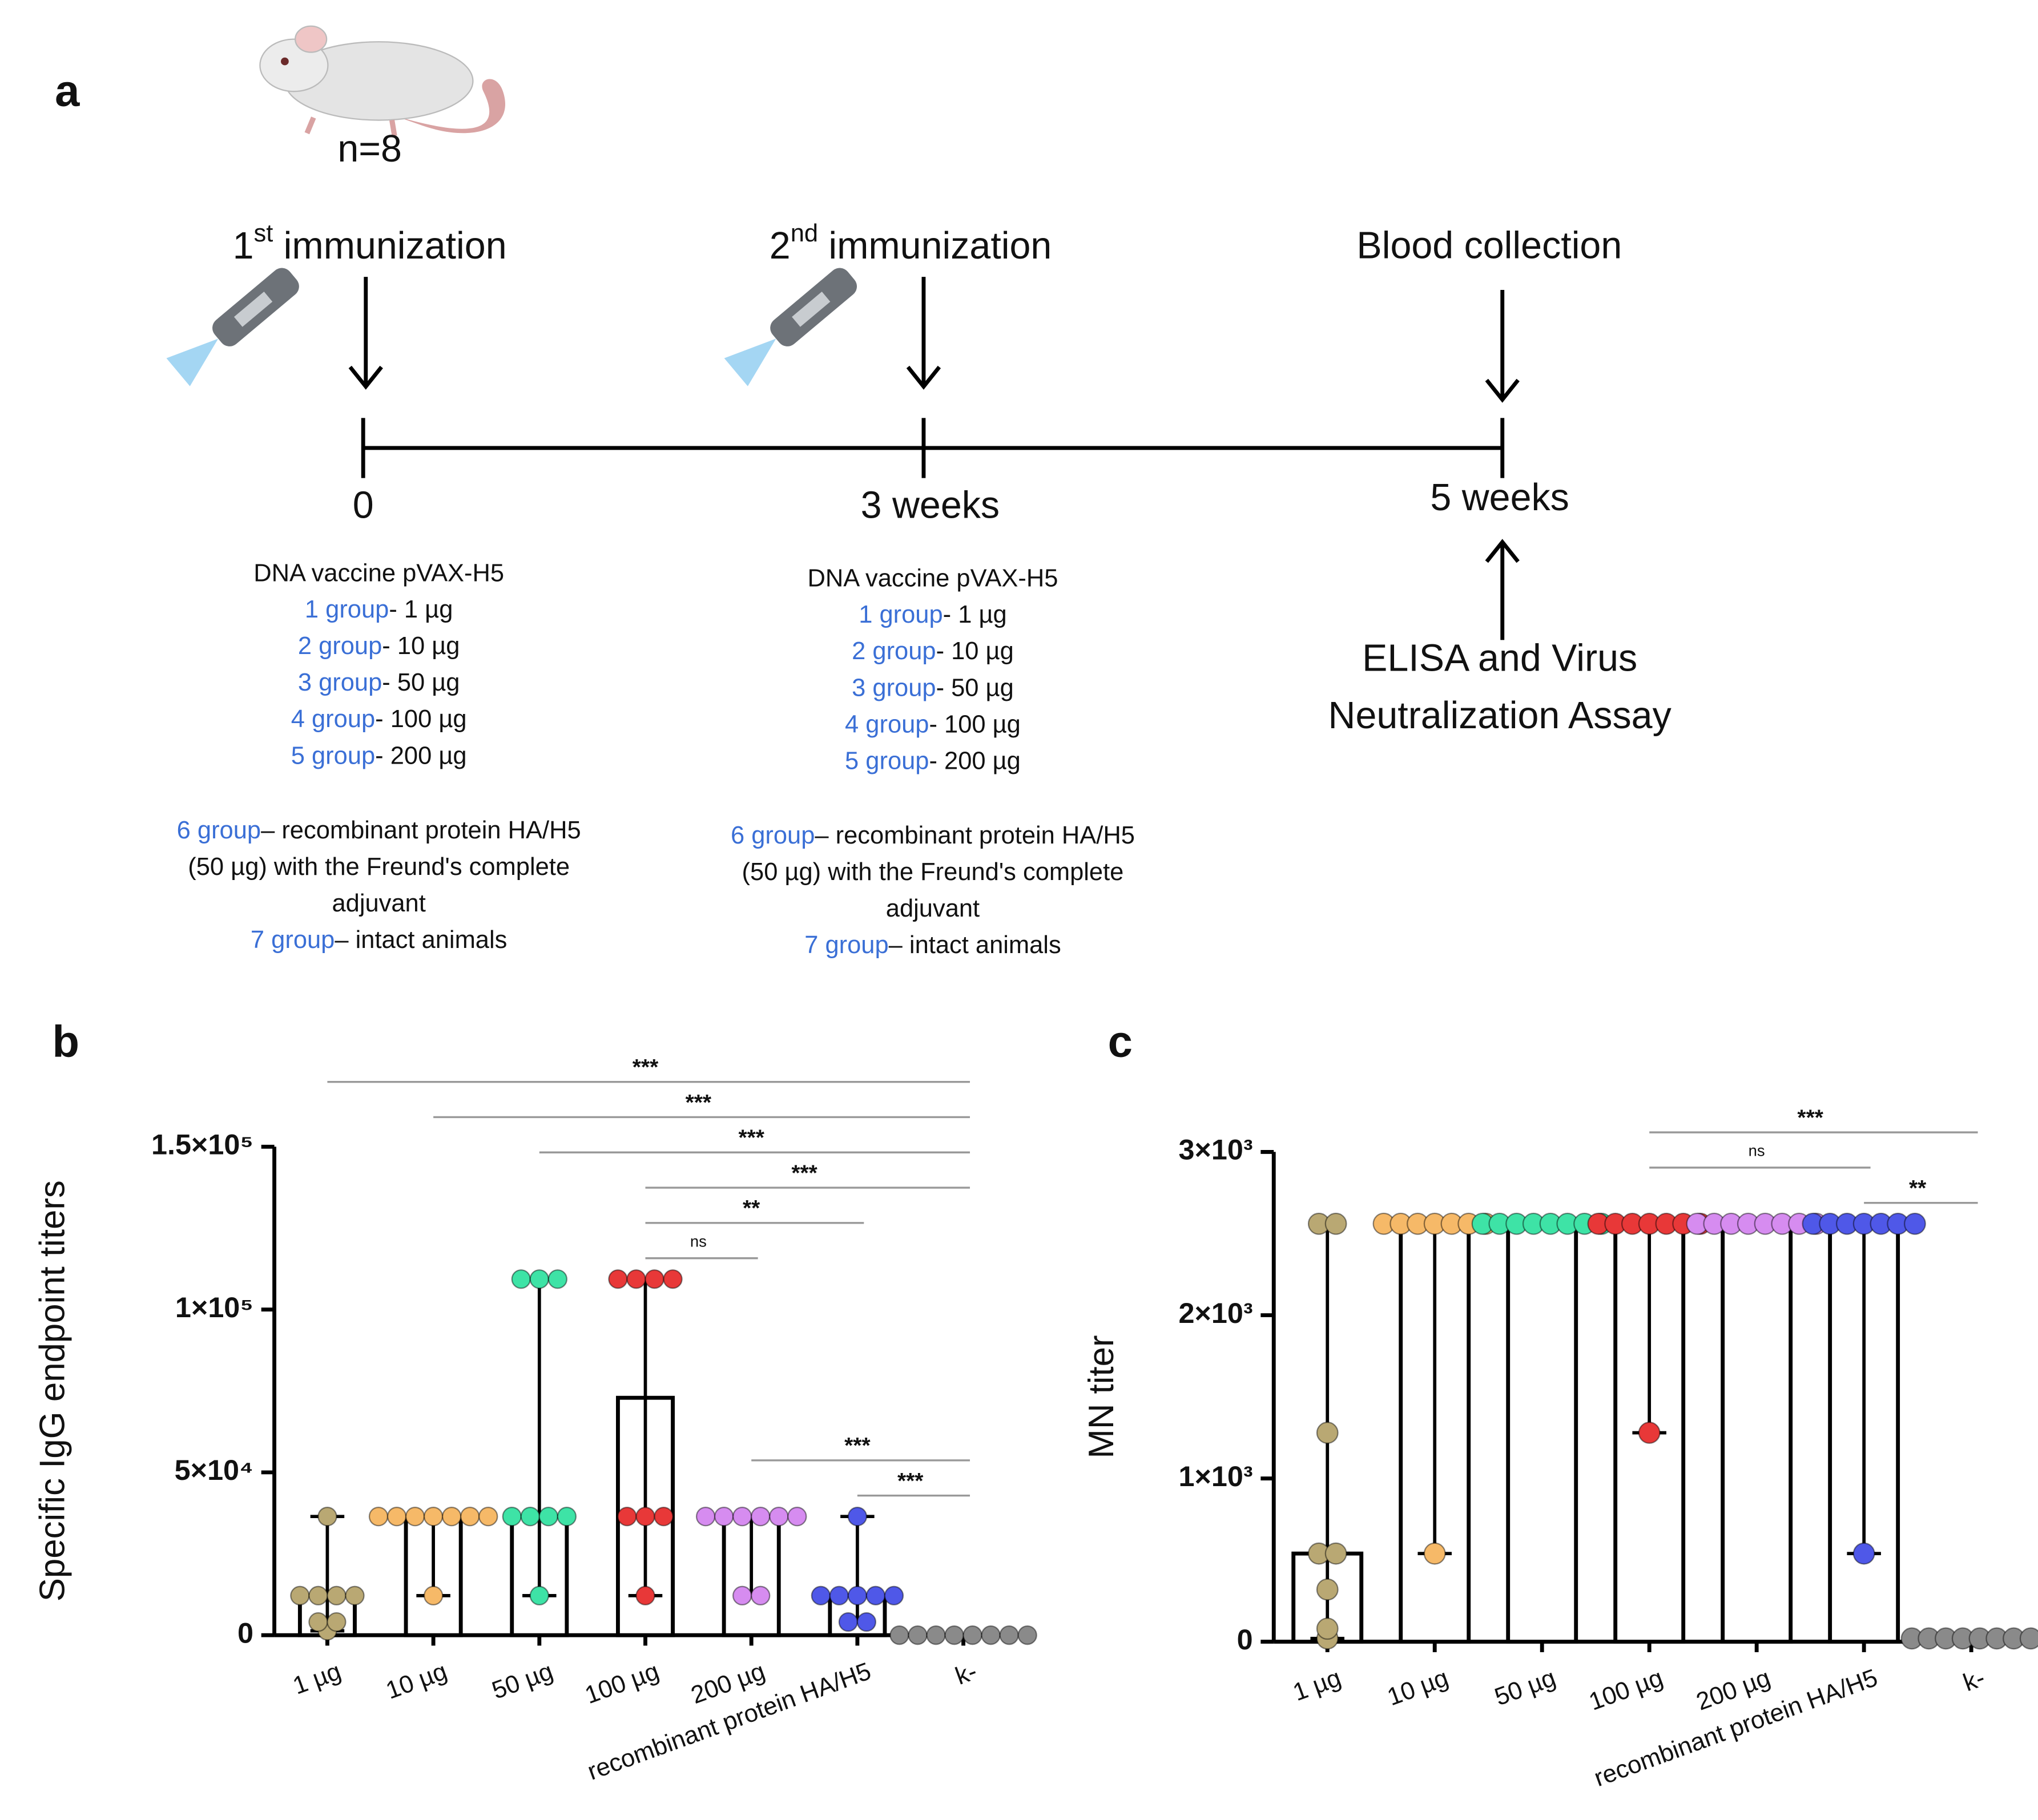 Image resolution: width=2038 pixels, height=1820 pixels. Describe the element at coordinates (52, 1390) in the screenshot. I see `y-axis-label: Specific IgG endpoint titers` at that location.